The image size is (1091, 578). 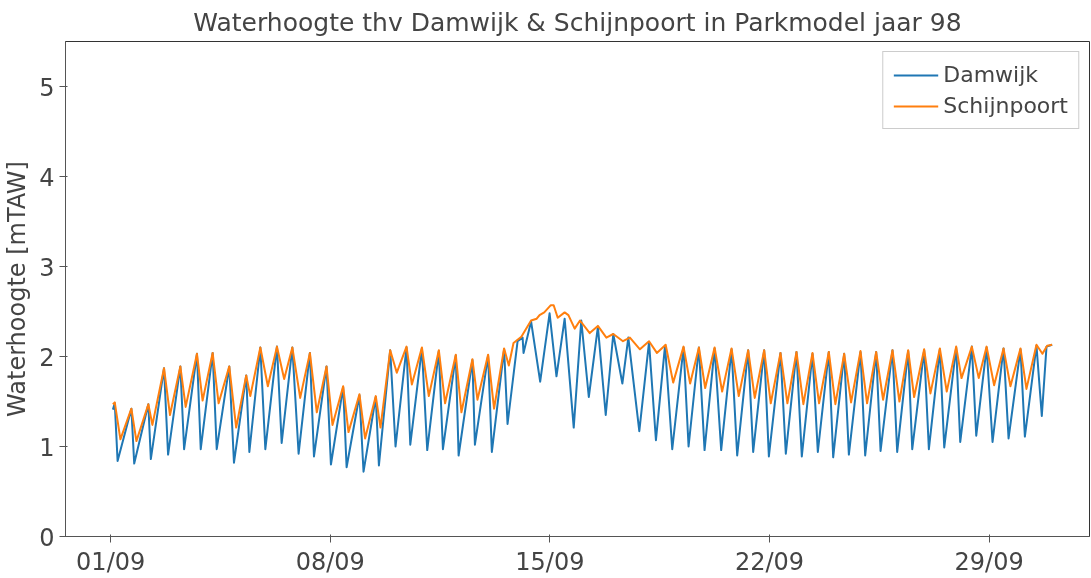 I want to click on x-tick-label: 15/09, so click(x=550, y=561).